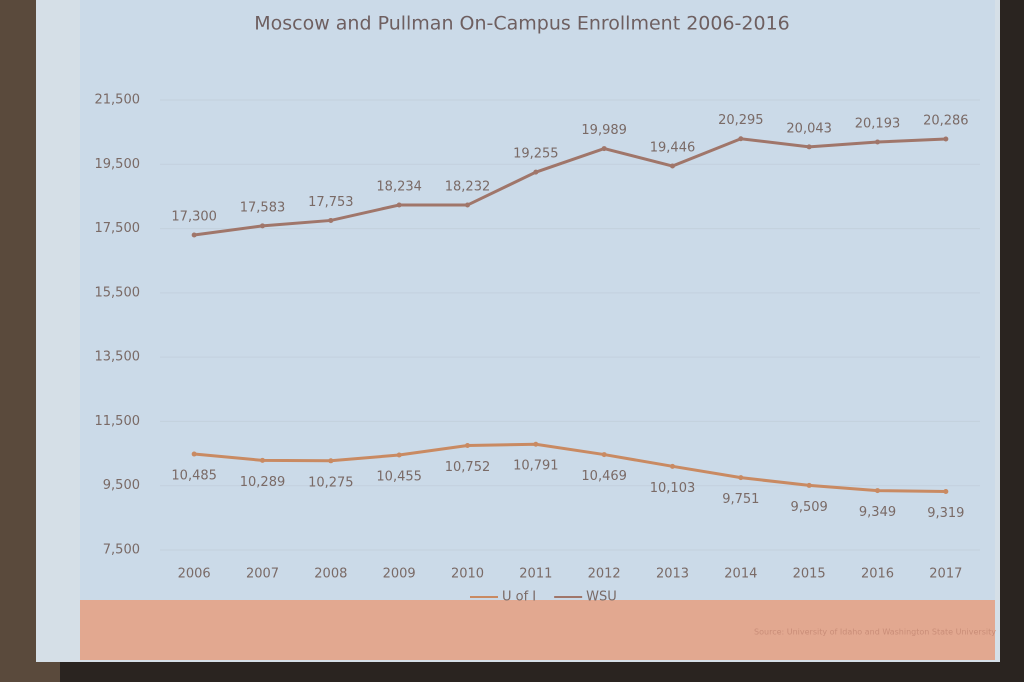 The image size is (1024, 682). What do you see at coordinates (740, 574) in the screenshot?
I see `x-tick-label: 2014` at bounding box center [740, 574].